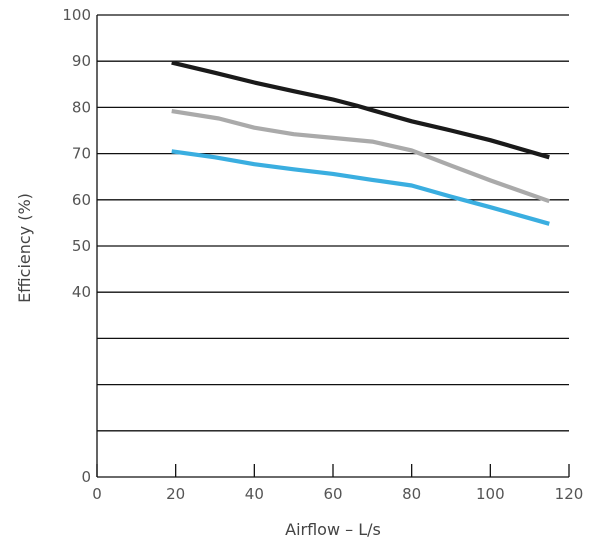 The height and width of the screenshot is (543, 598). Describe the element at coordinates (81, 61) in the screenshot. I see `y-tick-label-90: 90` at that location.